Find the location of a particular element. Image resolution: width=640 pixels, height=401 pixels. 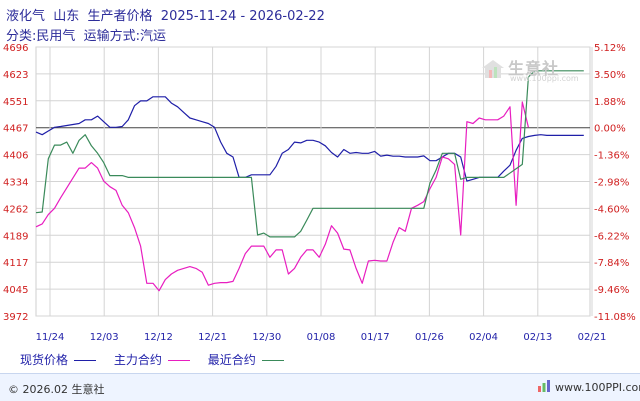

x-tick-label: 11/24 is located at coordinates (50, 337).